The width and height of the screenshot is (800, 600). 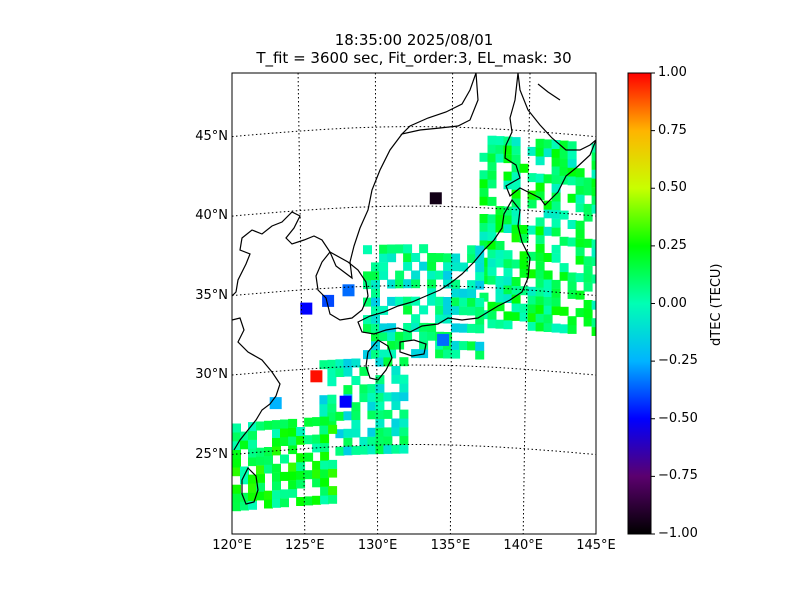 I want to click on lon-label: 125°E, so click(x=305, y=545).